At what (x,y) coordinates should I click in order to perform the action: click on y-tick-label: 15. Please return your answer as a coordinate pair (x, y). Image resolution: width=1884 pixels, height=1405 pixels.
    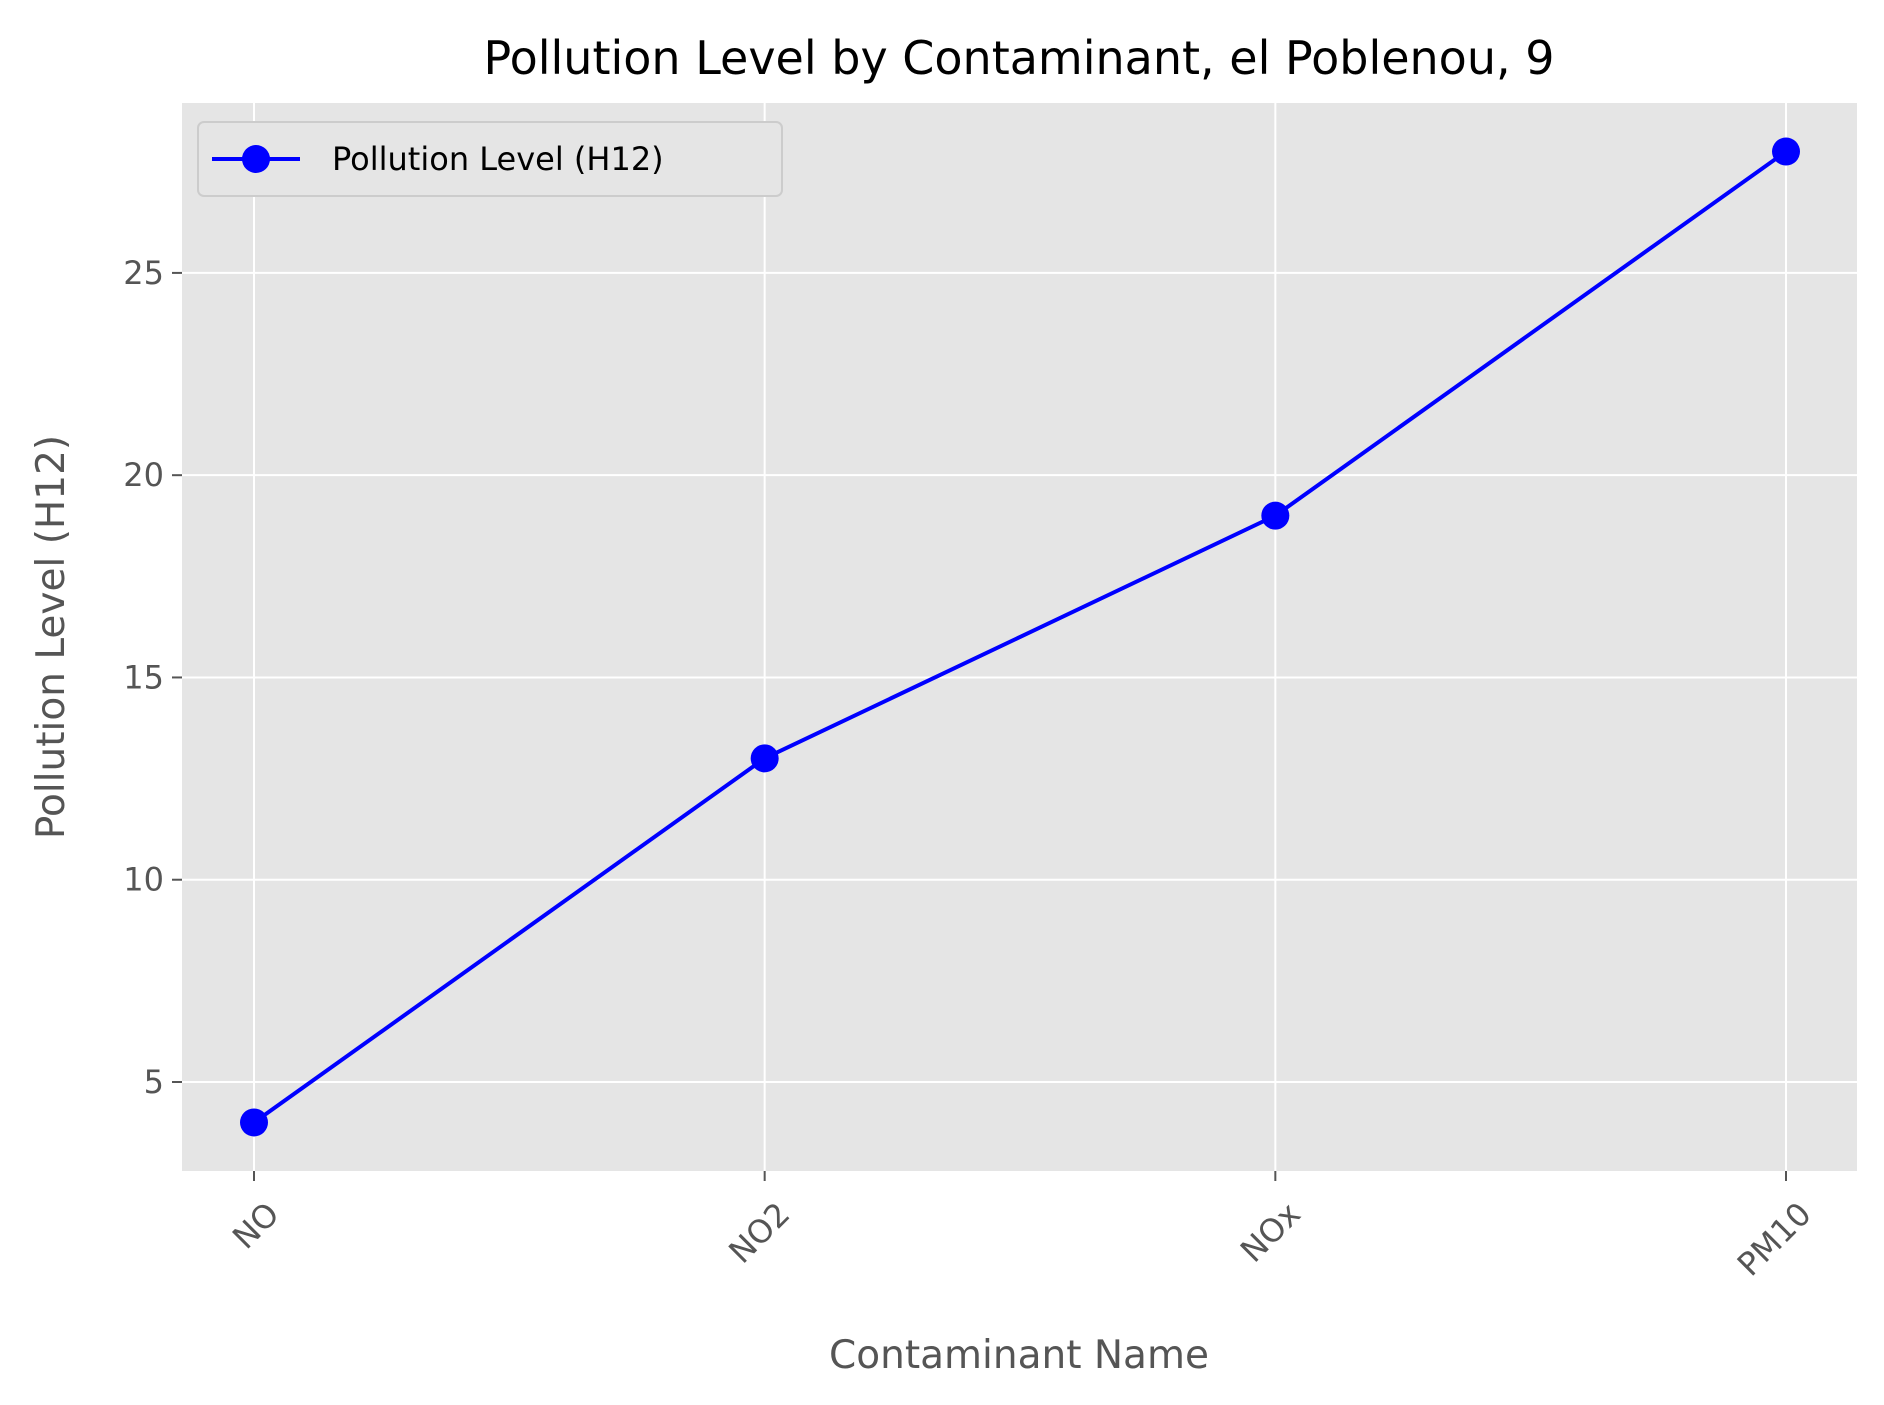
    Looking at the image, I should click on (143, 677).